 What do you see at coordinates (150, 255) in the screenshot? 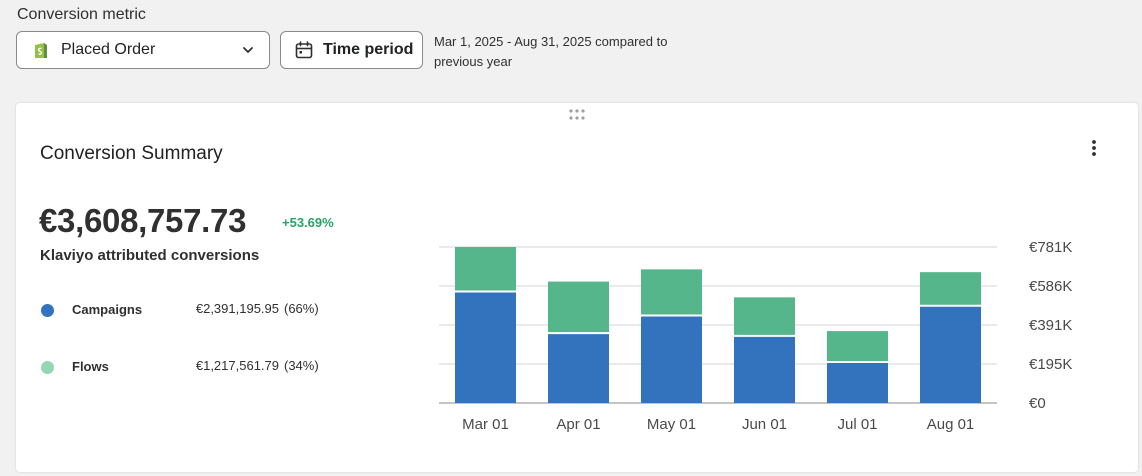
I see `attributed-conversions-label: Klaviyo attributed conversions` at bounding box center [150, 255].